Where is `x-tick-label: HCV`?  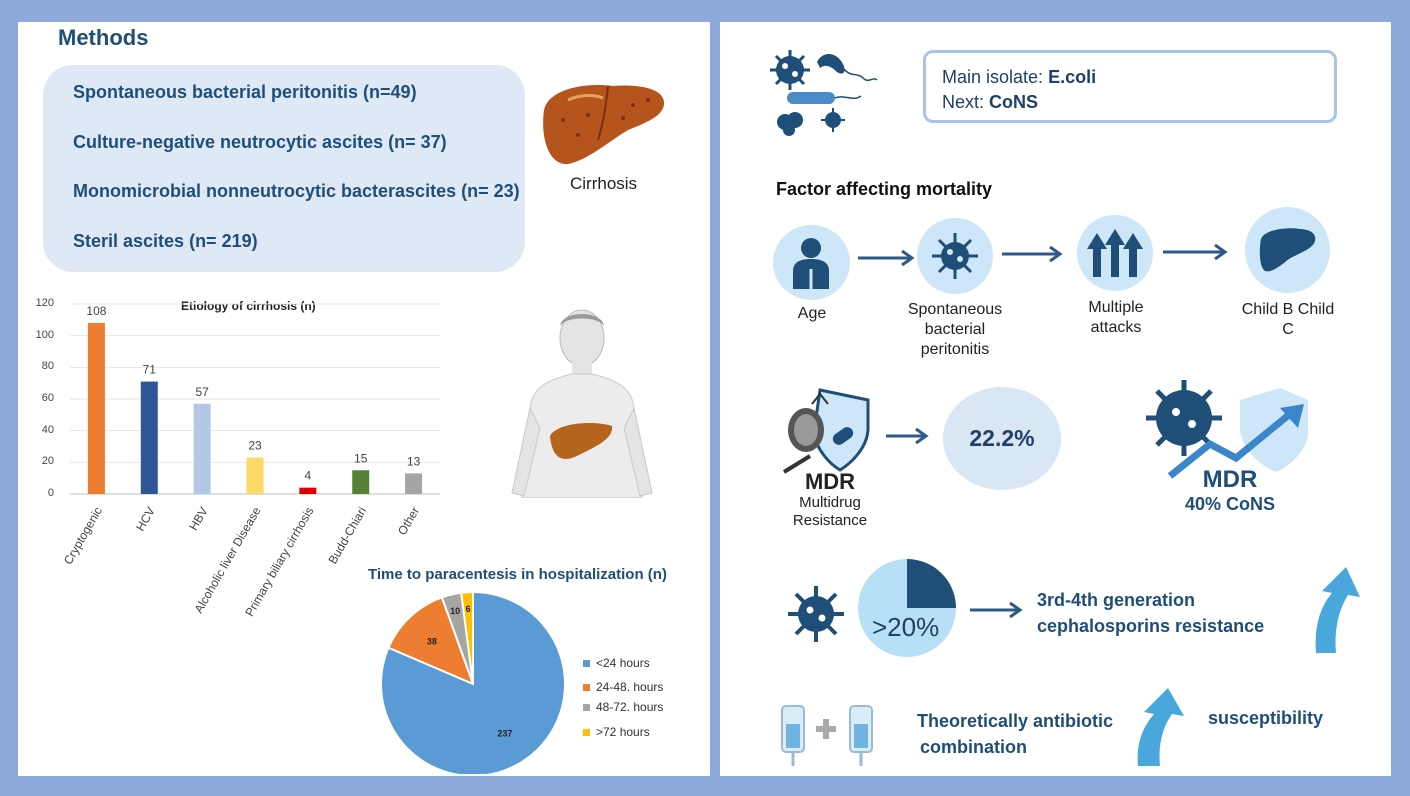 x-tick-label: HCV is located at coordinates (145, 519).